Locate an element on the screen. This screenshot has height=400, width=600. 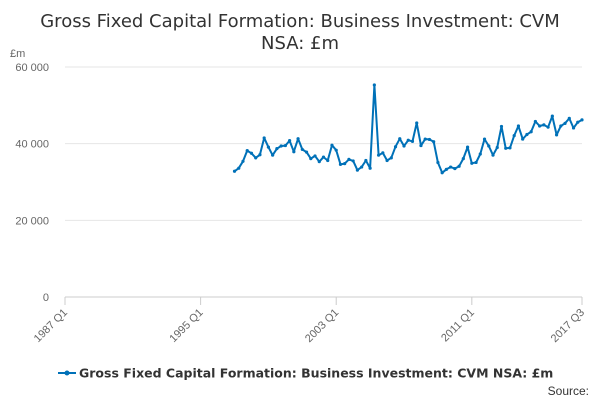
chart-title-line-2: NSA: £m is located at coordinates (300, 43).